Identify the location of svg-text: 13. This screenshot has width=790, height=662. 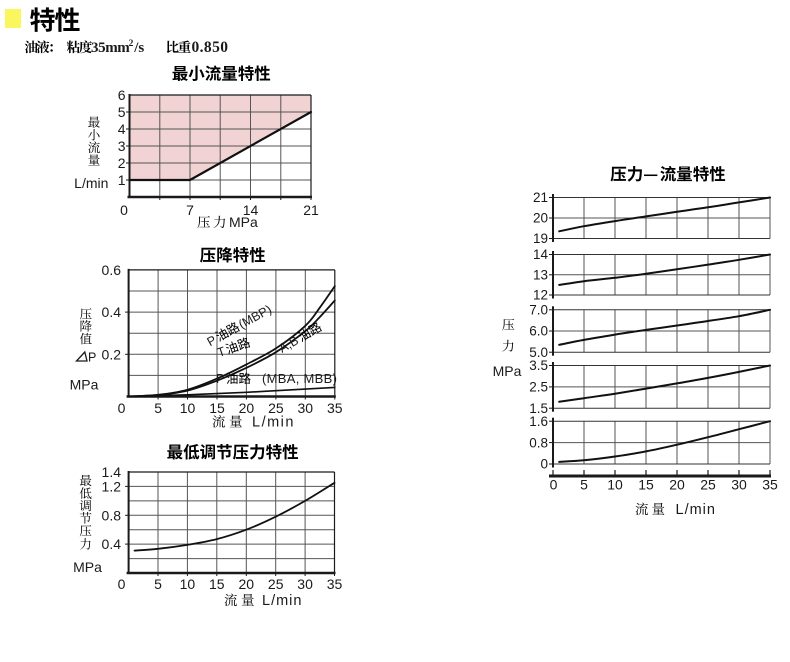
(540, 274).